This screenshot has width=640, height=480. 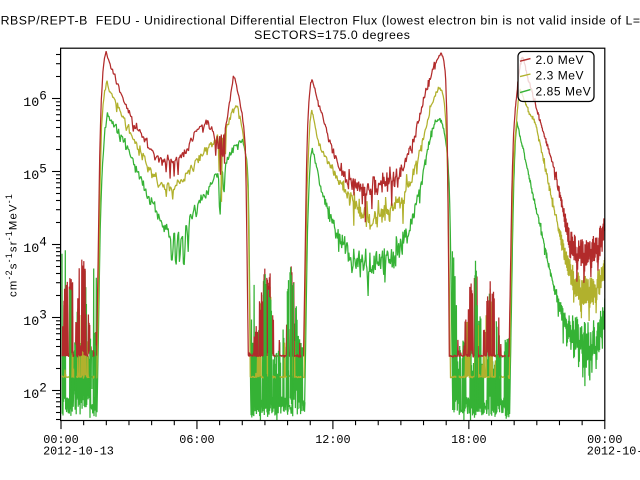 I want to click on svg-text: 2012-10-14, so click(x=613, y=452).